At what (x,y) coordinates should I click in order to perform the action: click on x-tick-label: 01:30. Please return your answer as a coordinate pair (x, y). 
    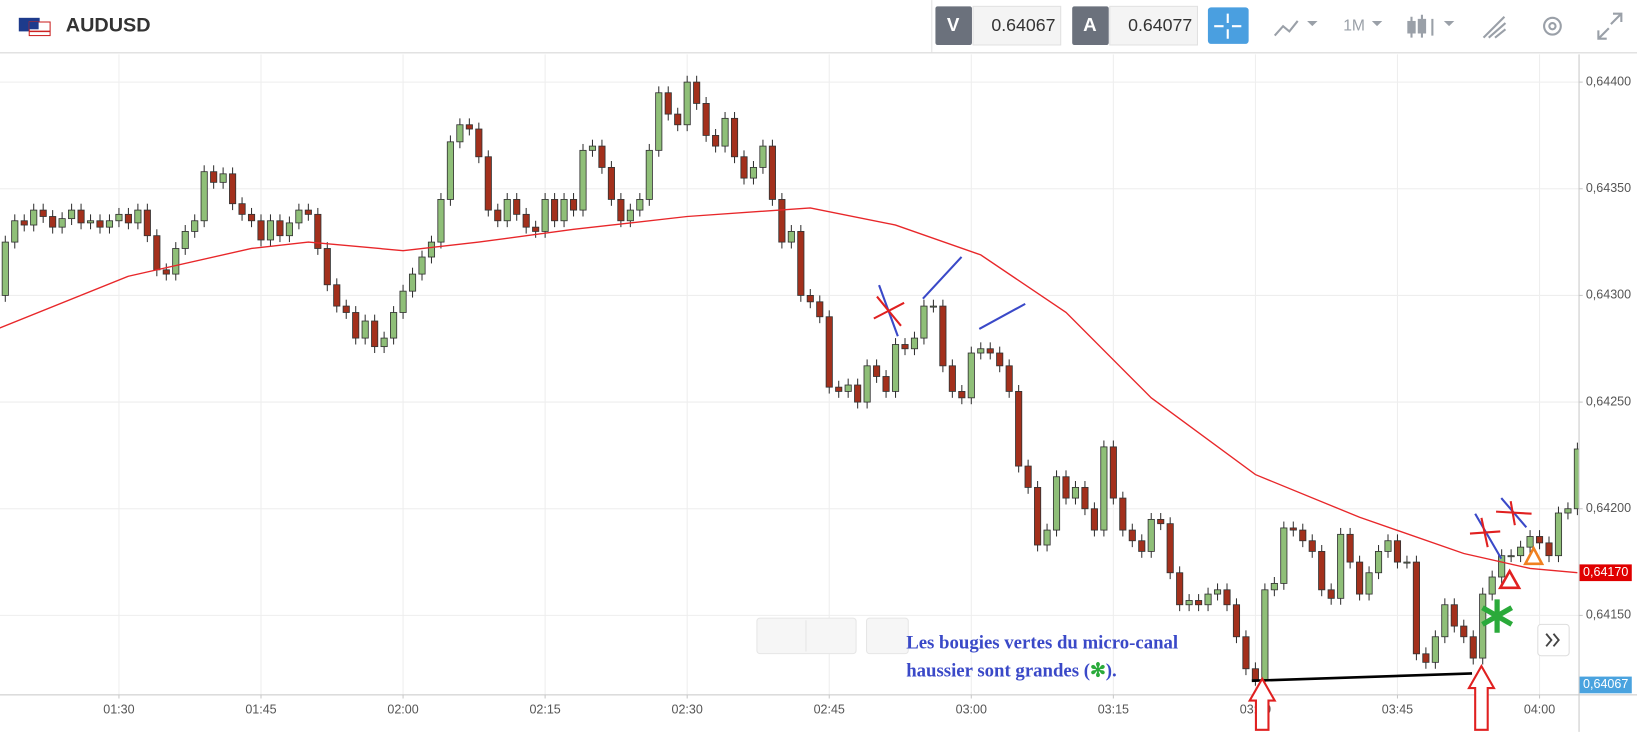
    Looking at the image, I should click on (118, 709).